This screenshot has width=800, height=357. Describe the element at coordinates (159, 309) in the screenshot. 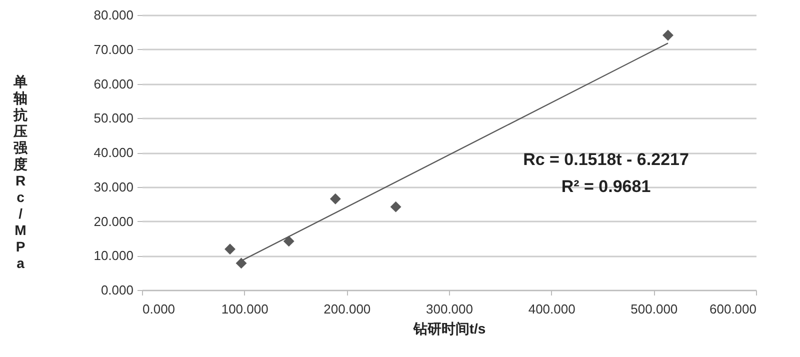

I see `x-tick-label: 0.000` at that location.